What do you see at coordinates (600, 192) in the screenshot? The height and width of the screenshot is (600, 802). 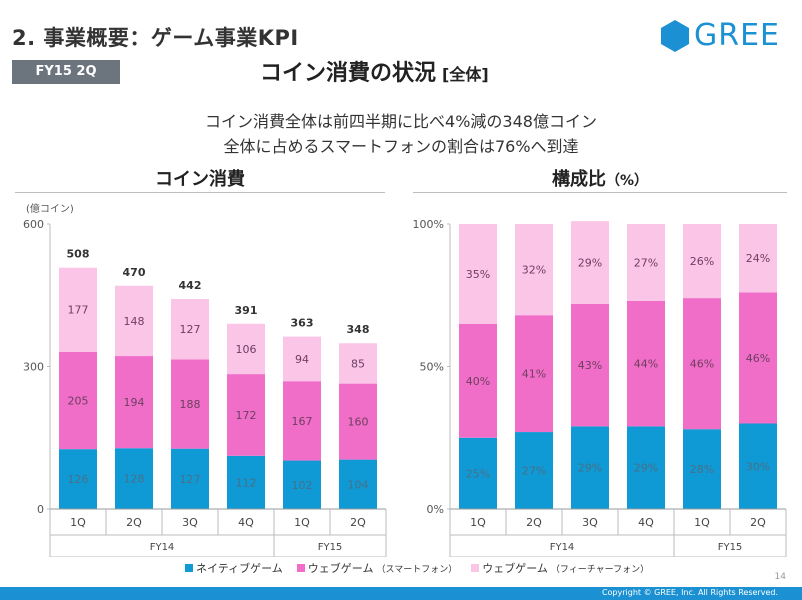 I see `chart-2-divider` at bounding box center [600, 192].